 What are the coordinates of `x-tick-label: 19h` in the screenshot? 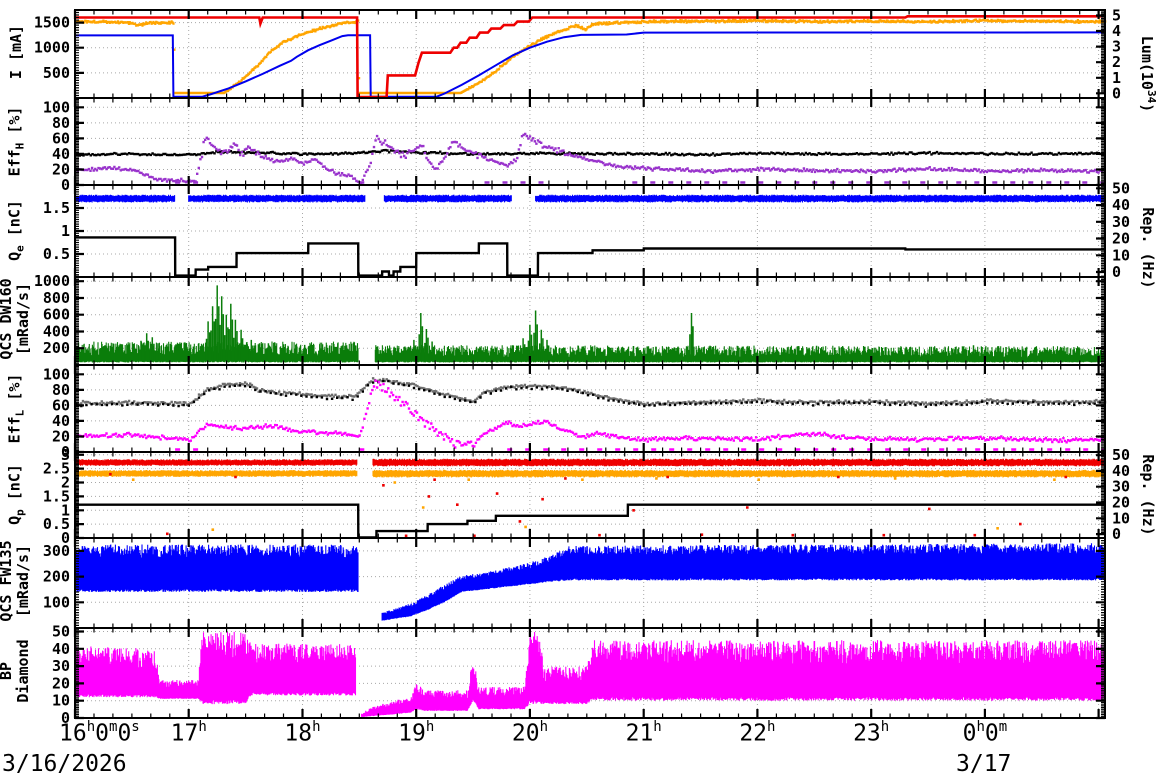 It's located at (416, 733).